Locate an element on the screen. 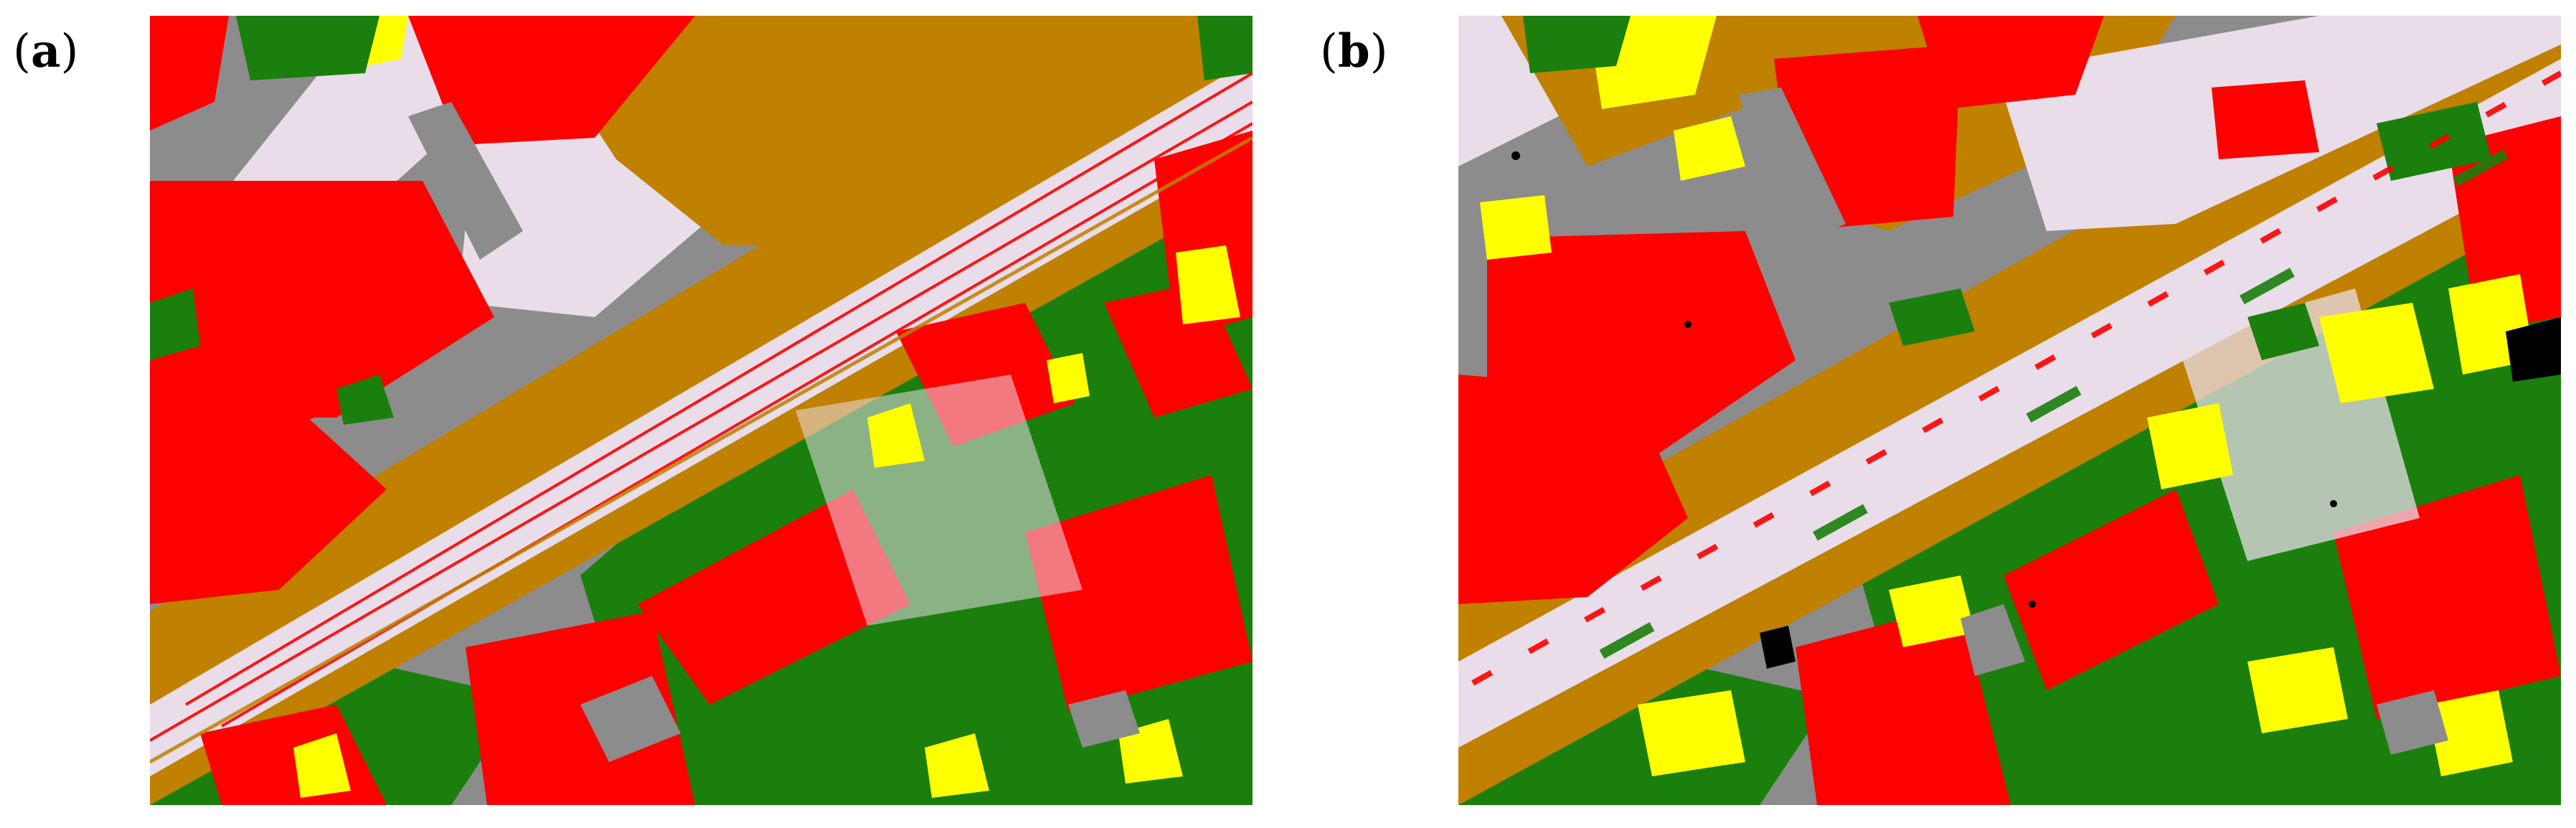 This screenshot has height=828, width=2576. panel-a-label: (a) is located at coordinates (46, 51).